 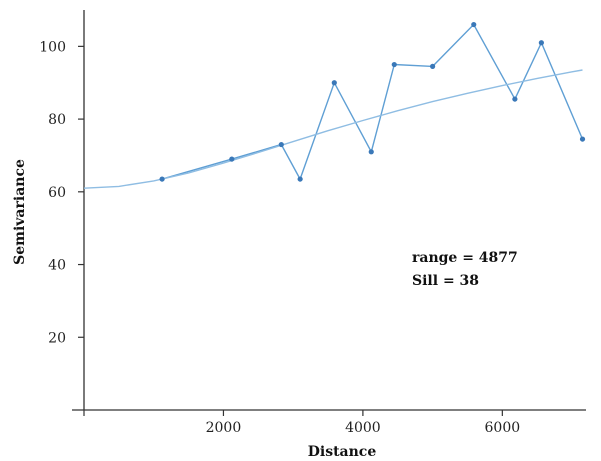 What do you see at coordinates (465, 258) in the screenshot?
I see `annotation-range: range = 4877` at bounding box center [465, 258].